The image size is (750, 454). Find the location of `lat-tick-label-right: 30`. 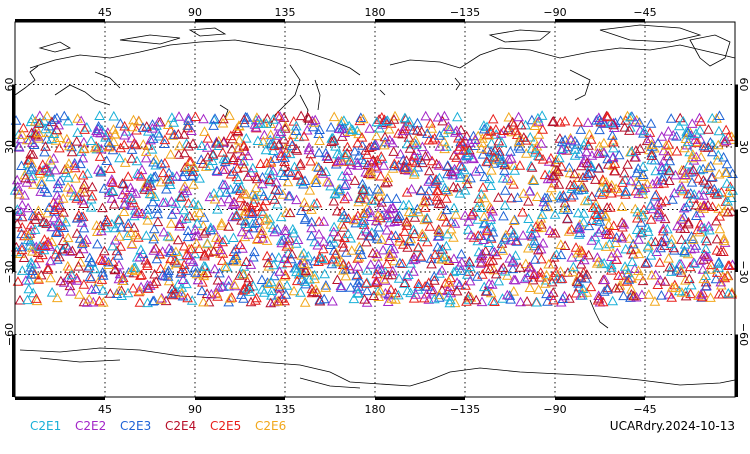

lat-tick-label-right: 30 is located at coordinates (743, 147).